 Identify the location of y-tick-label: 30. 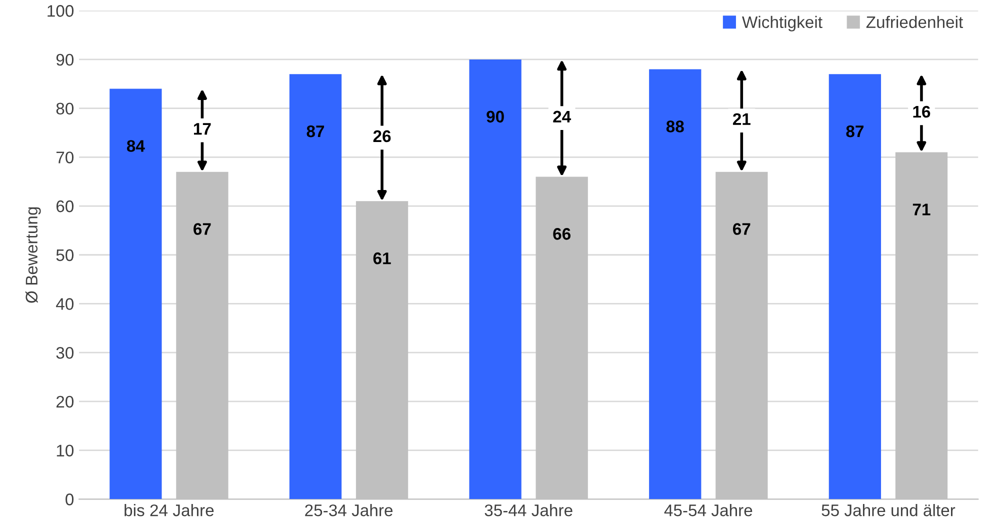
(65, 352).